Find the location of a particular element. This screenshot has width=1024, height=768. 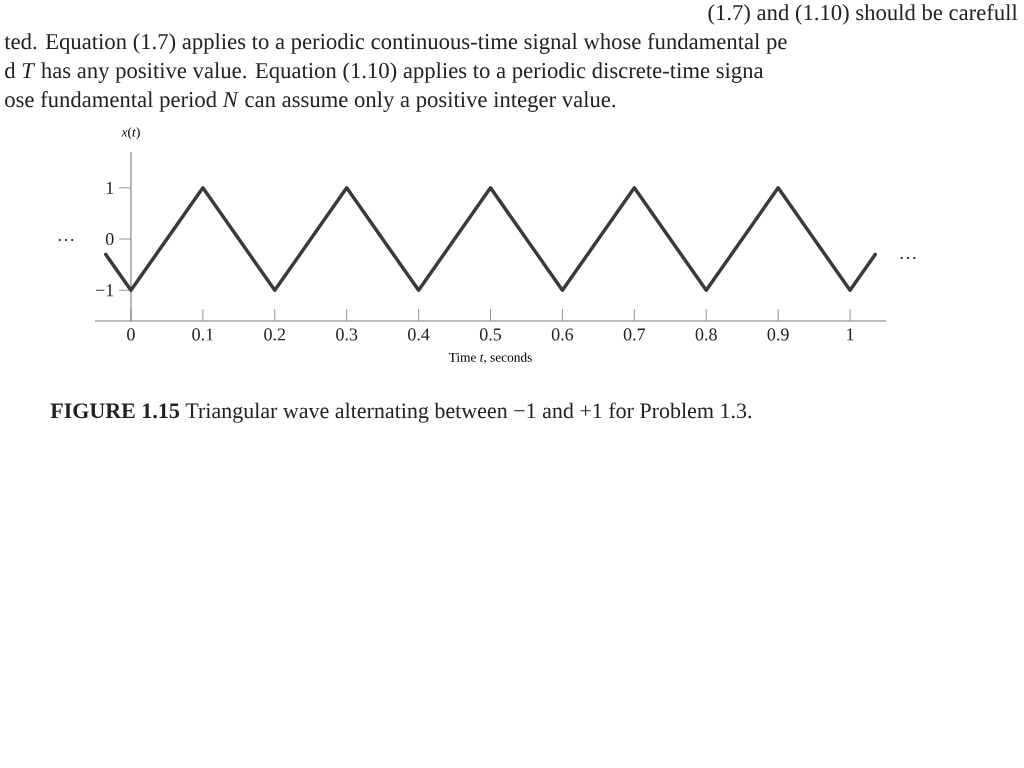

text: ted. Equation (1.7) applies to a periodic continuous-time signal whose fundamental pe is located at coordinates (395, 43).